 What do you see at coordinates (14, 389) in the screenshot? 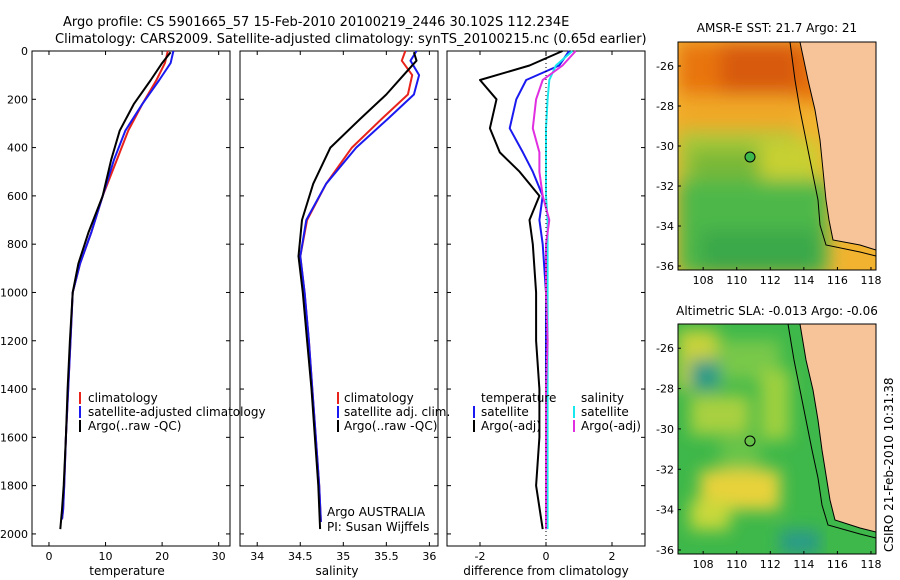
I see `y-tick-label: 1400` at bounding box center [14, 389].